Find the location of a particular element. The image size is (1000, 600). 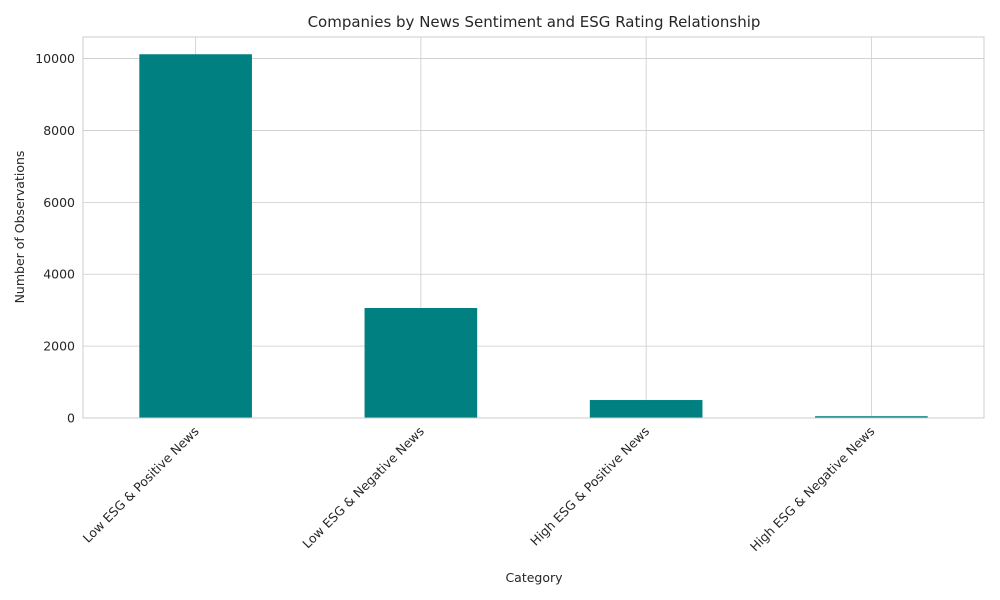

y-tick-label: 4000 is located at coordinates (59, 274).